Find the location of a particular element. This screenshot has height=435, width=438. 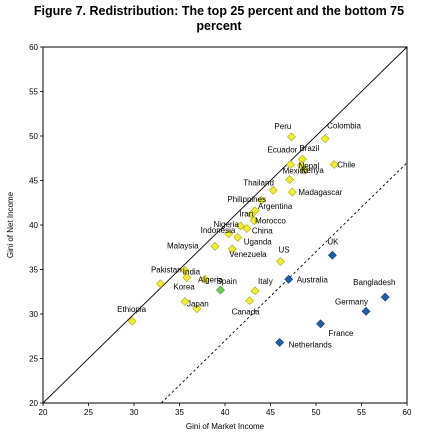

point-japan is located at coordinates (185, 301).